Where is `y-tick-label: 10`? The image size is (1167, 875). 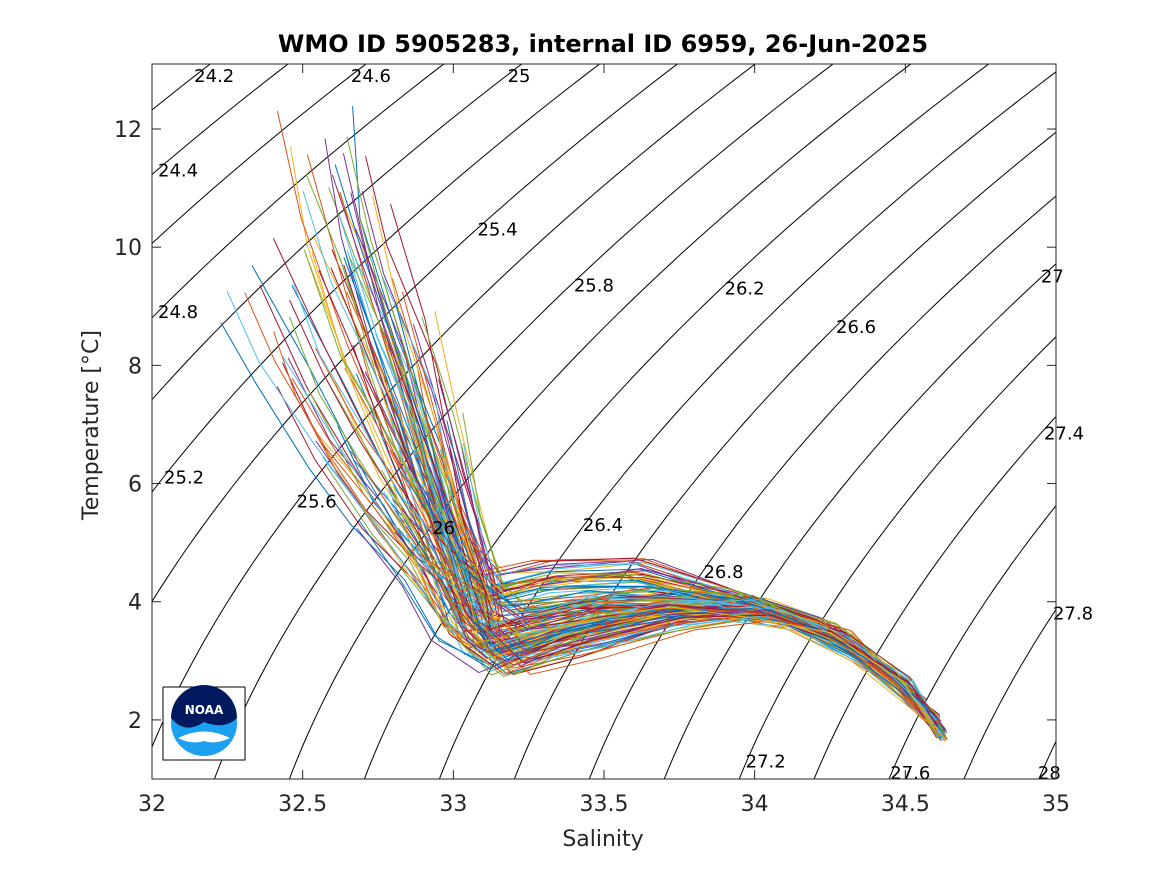
y-tick-label: 10 is located at coordinates (128, 248).